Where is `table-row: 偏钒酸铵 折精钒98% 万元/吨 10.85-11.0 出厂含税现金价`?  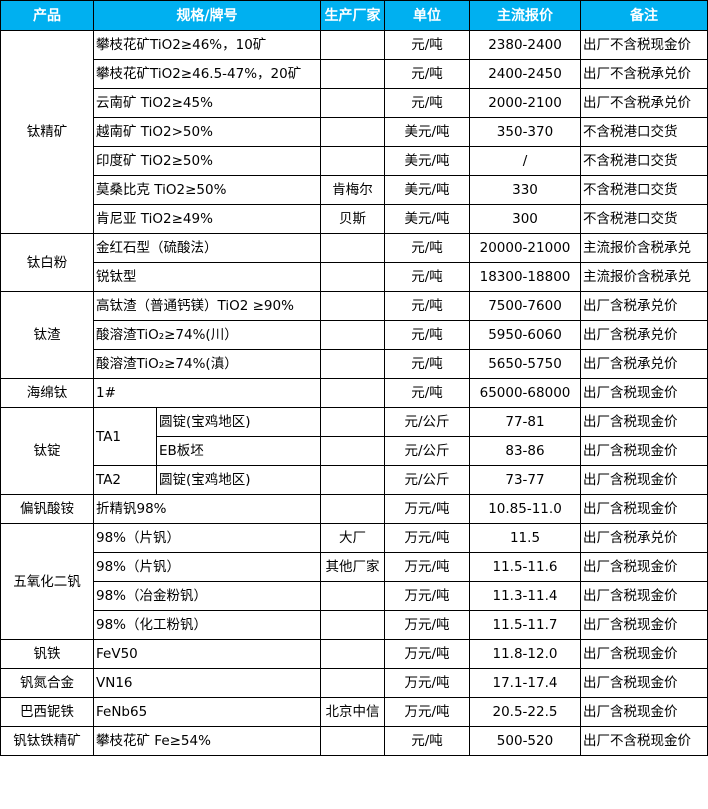
table-row: 偏钒酸铵 折精钒98% 万元/吨 10.85-11.0 出厂含税现金价 is located at coordinates (354, 509).